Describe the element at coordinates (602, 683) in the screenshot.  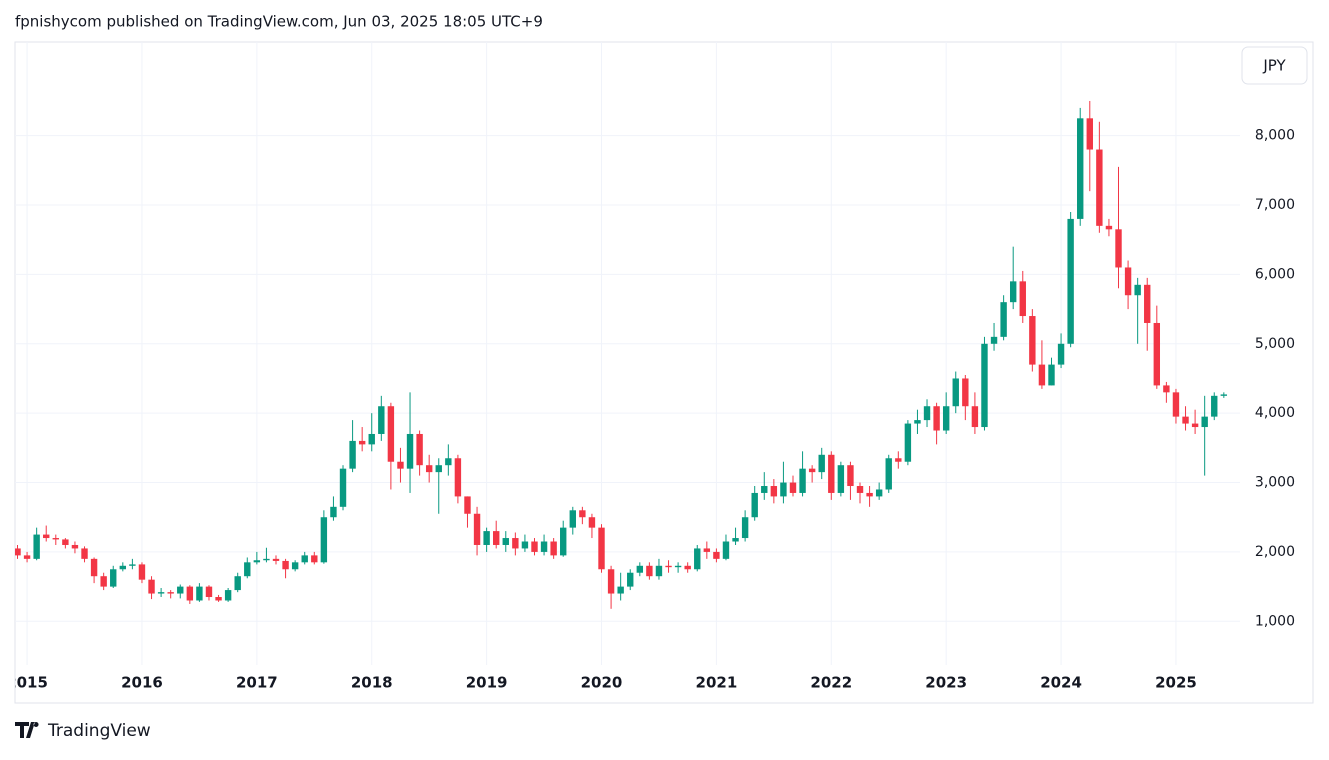
I see `x-tick-label: 2020` at that location.